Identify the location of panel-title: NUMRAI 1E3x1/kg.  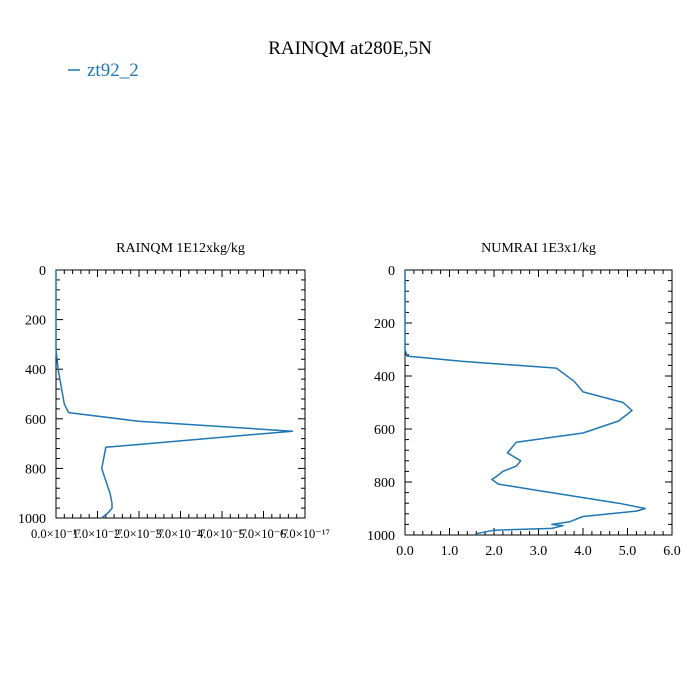
(538, 248).